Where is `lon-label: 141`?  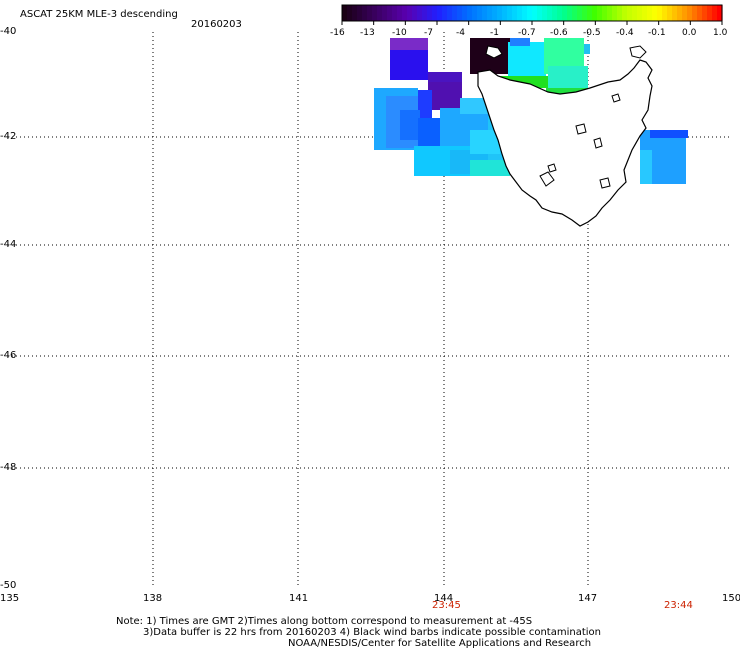 lon-label: 141 is located at coordinates (299, 598).